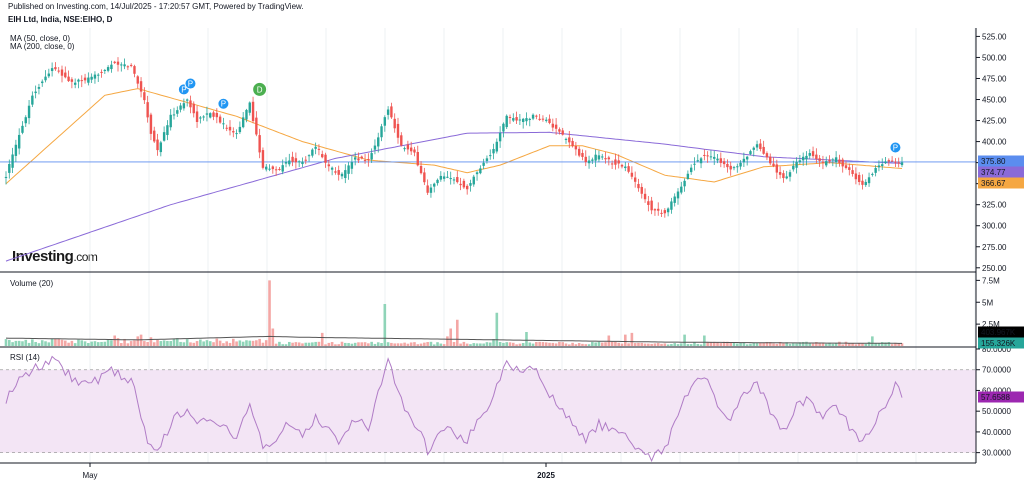 The image size is (1024, 485). What do you see at coordinates (987, 302) in the screenshot?
I see `volume-tick-label: 5M` at bounding box center [987, 302].